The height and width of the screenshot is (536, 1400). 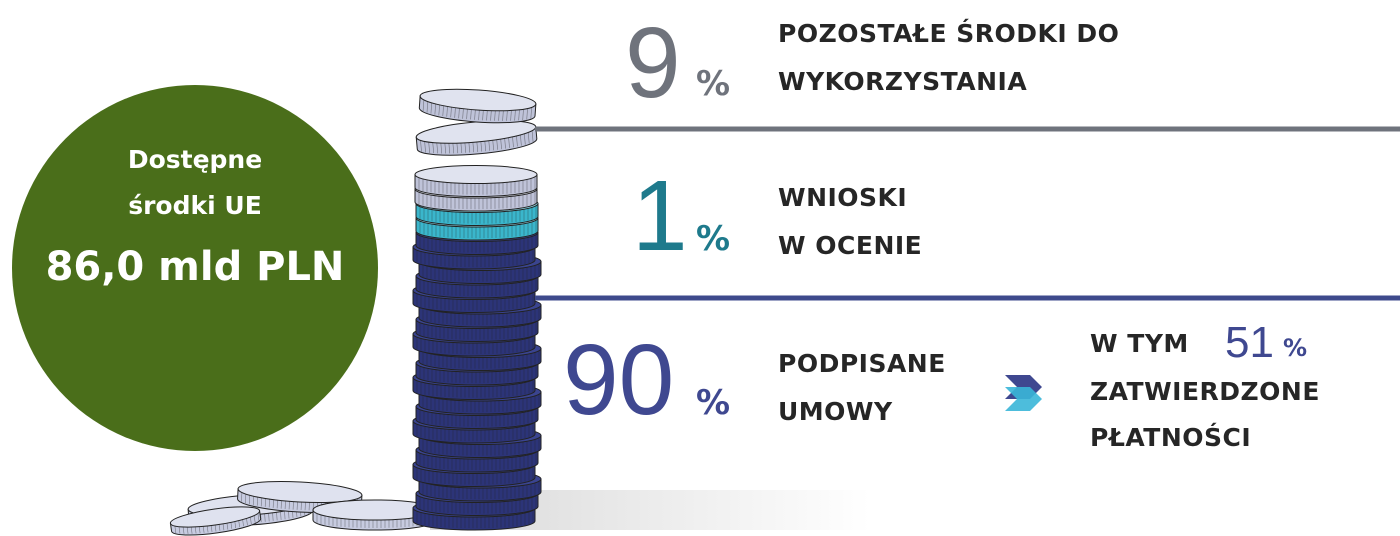 What do you see at coordinates (195, 205) in the screenshot?
I see `circle-line: środki UE` at bounding box center [195, 205].